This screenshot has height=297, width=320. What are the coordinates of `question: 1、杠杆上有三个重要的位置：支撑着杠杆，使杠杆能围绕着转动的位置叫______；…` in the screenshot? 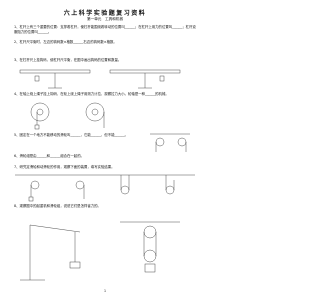 It's located at (105, 29).